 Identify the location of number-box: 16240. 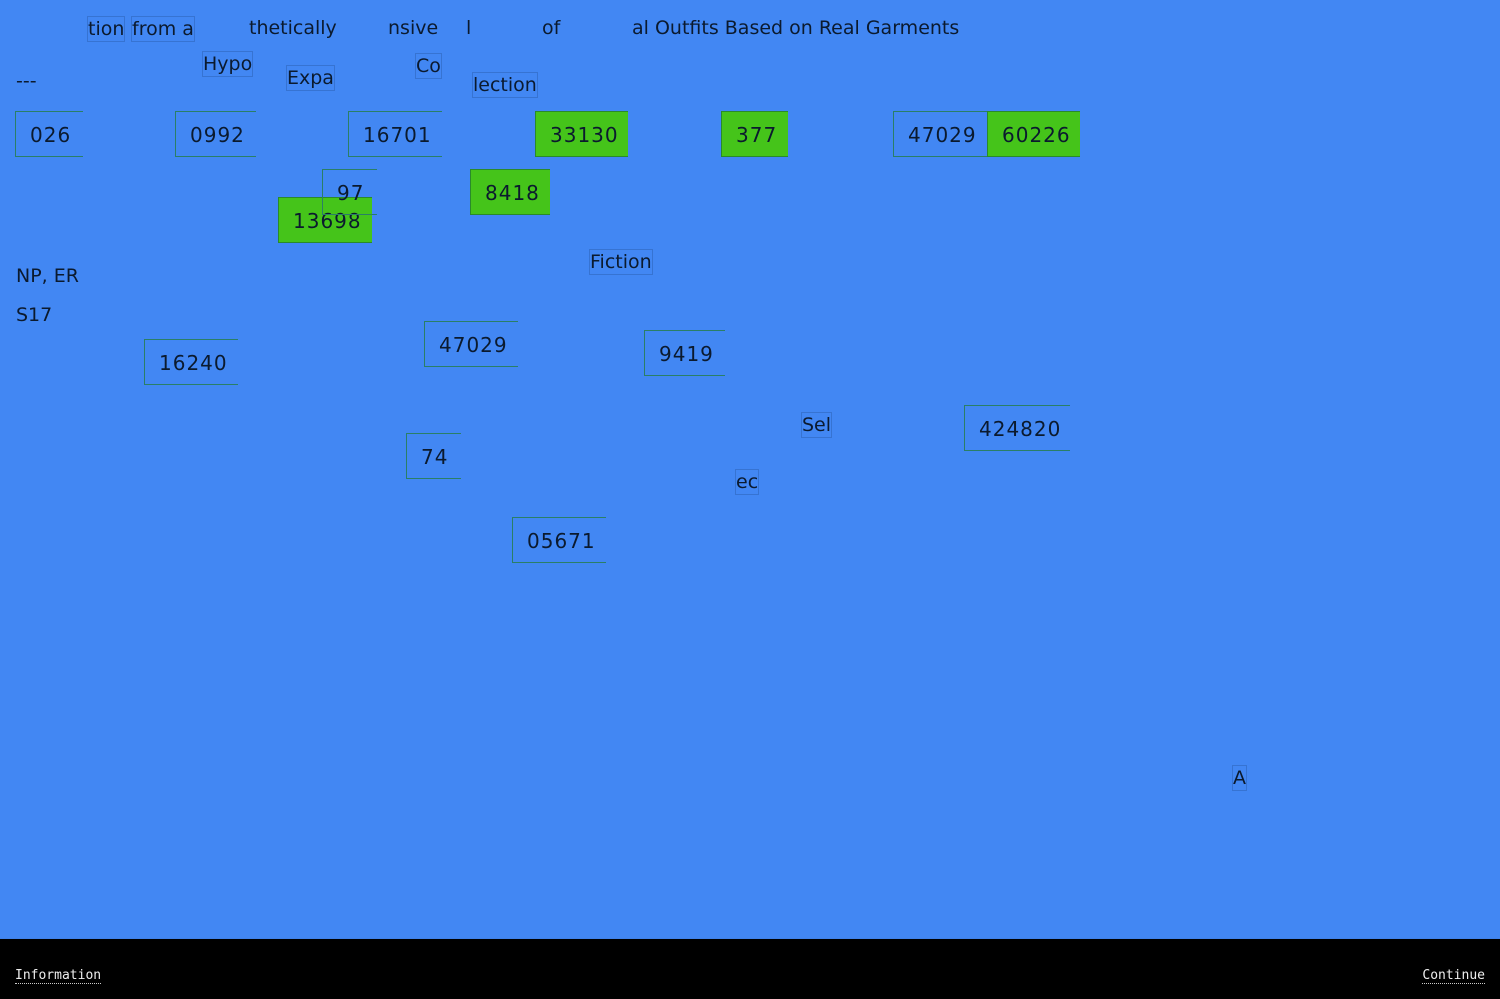
(191, 362).